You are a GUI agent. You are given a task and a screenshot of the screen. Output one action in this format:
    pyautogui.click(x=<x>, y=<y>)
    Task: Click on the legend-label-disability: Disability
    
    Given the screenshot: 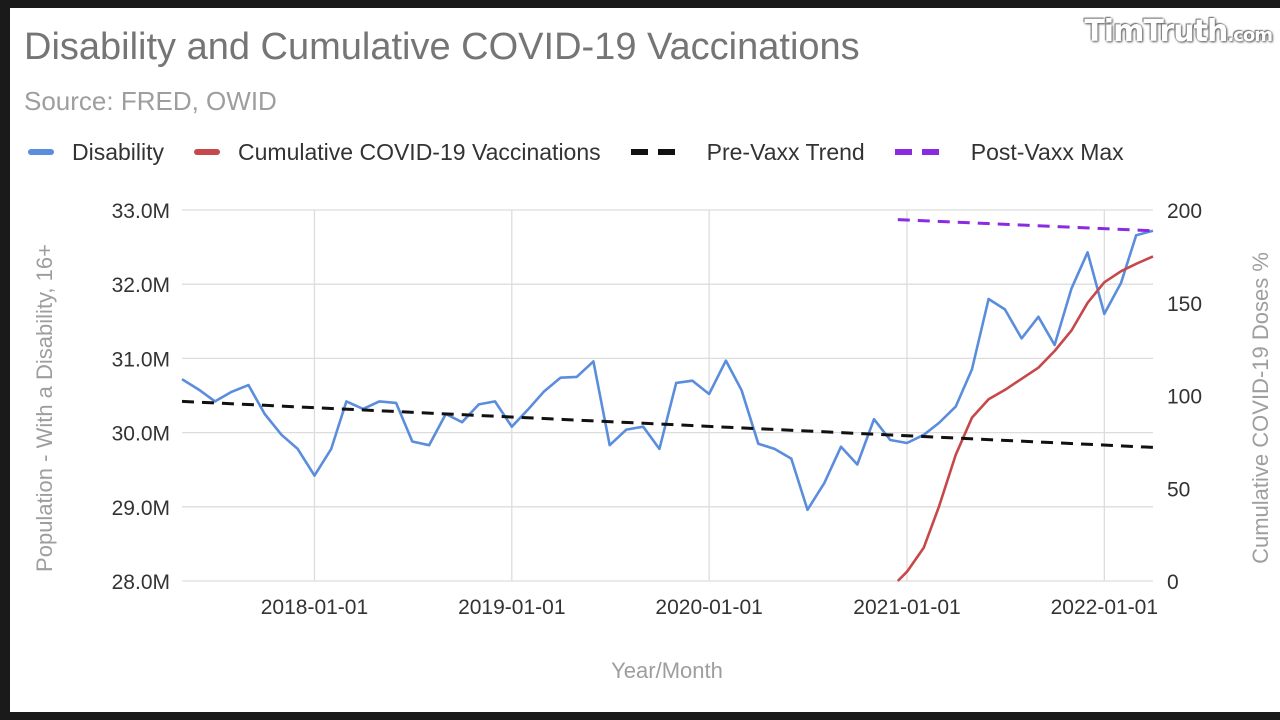 What is the action you would take?
    pyautogui.click(x=118, y=151)
    